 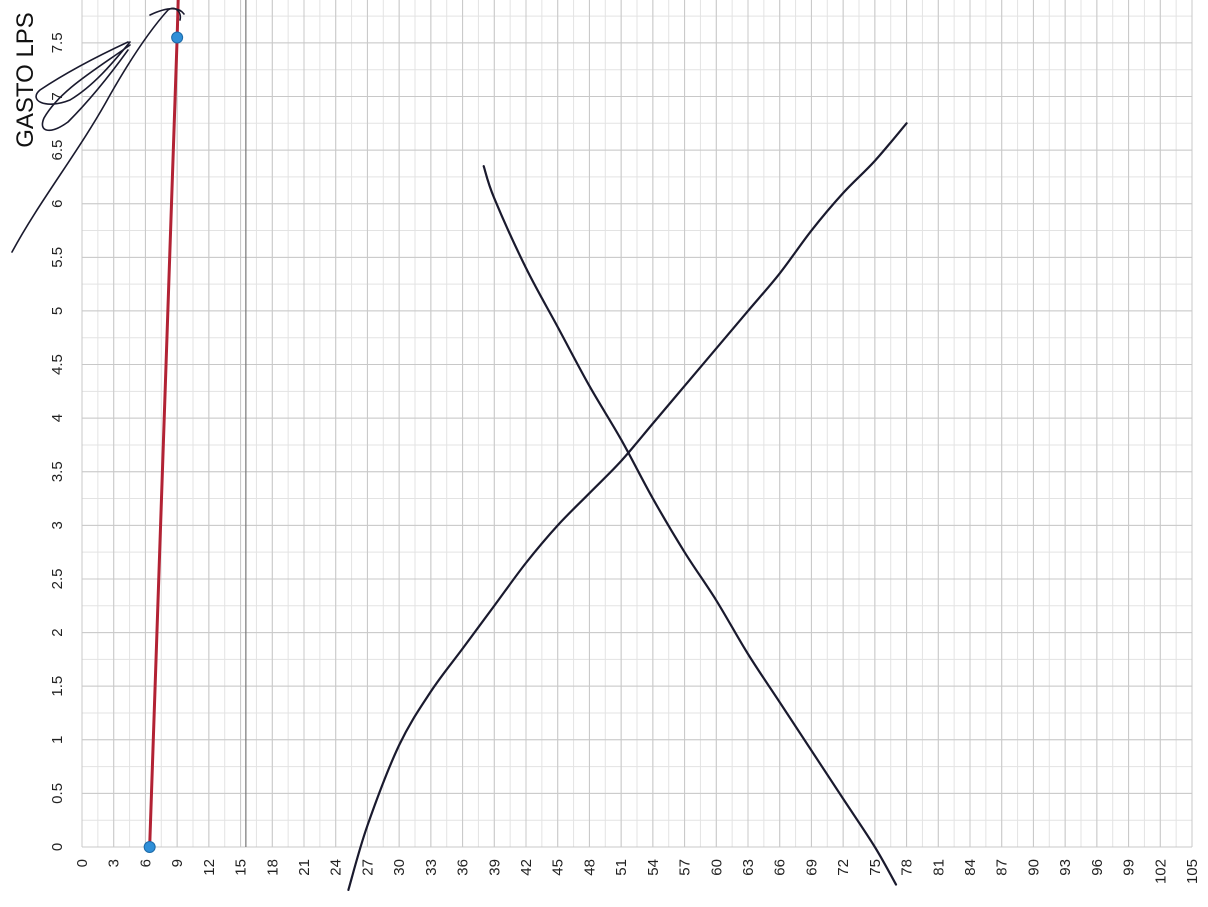 What do you see at coordinates (177, 863) in the screenshot?
I see `x-tick-label: 9` at bounding box center [177, 863].